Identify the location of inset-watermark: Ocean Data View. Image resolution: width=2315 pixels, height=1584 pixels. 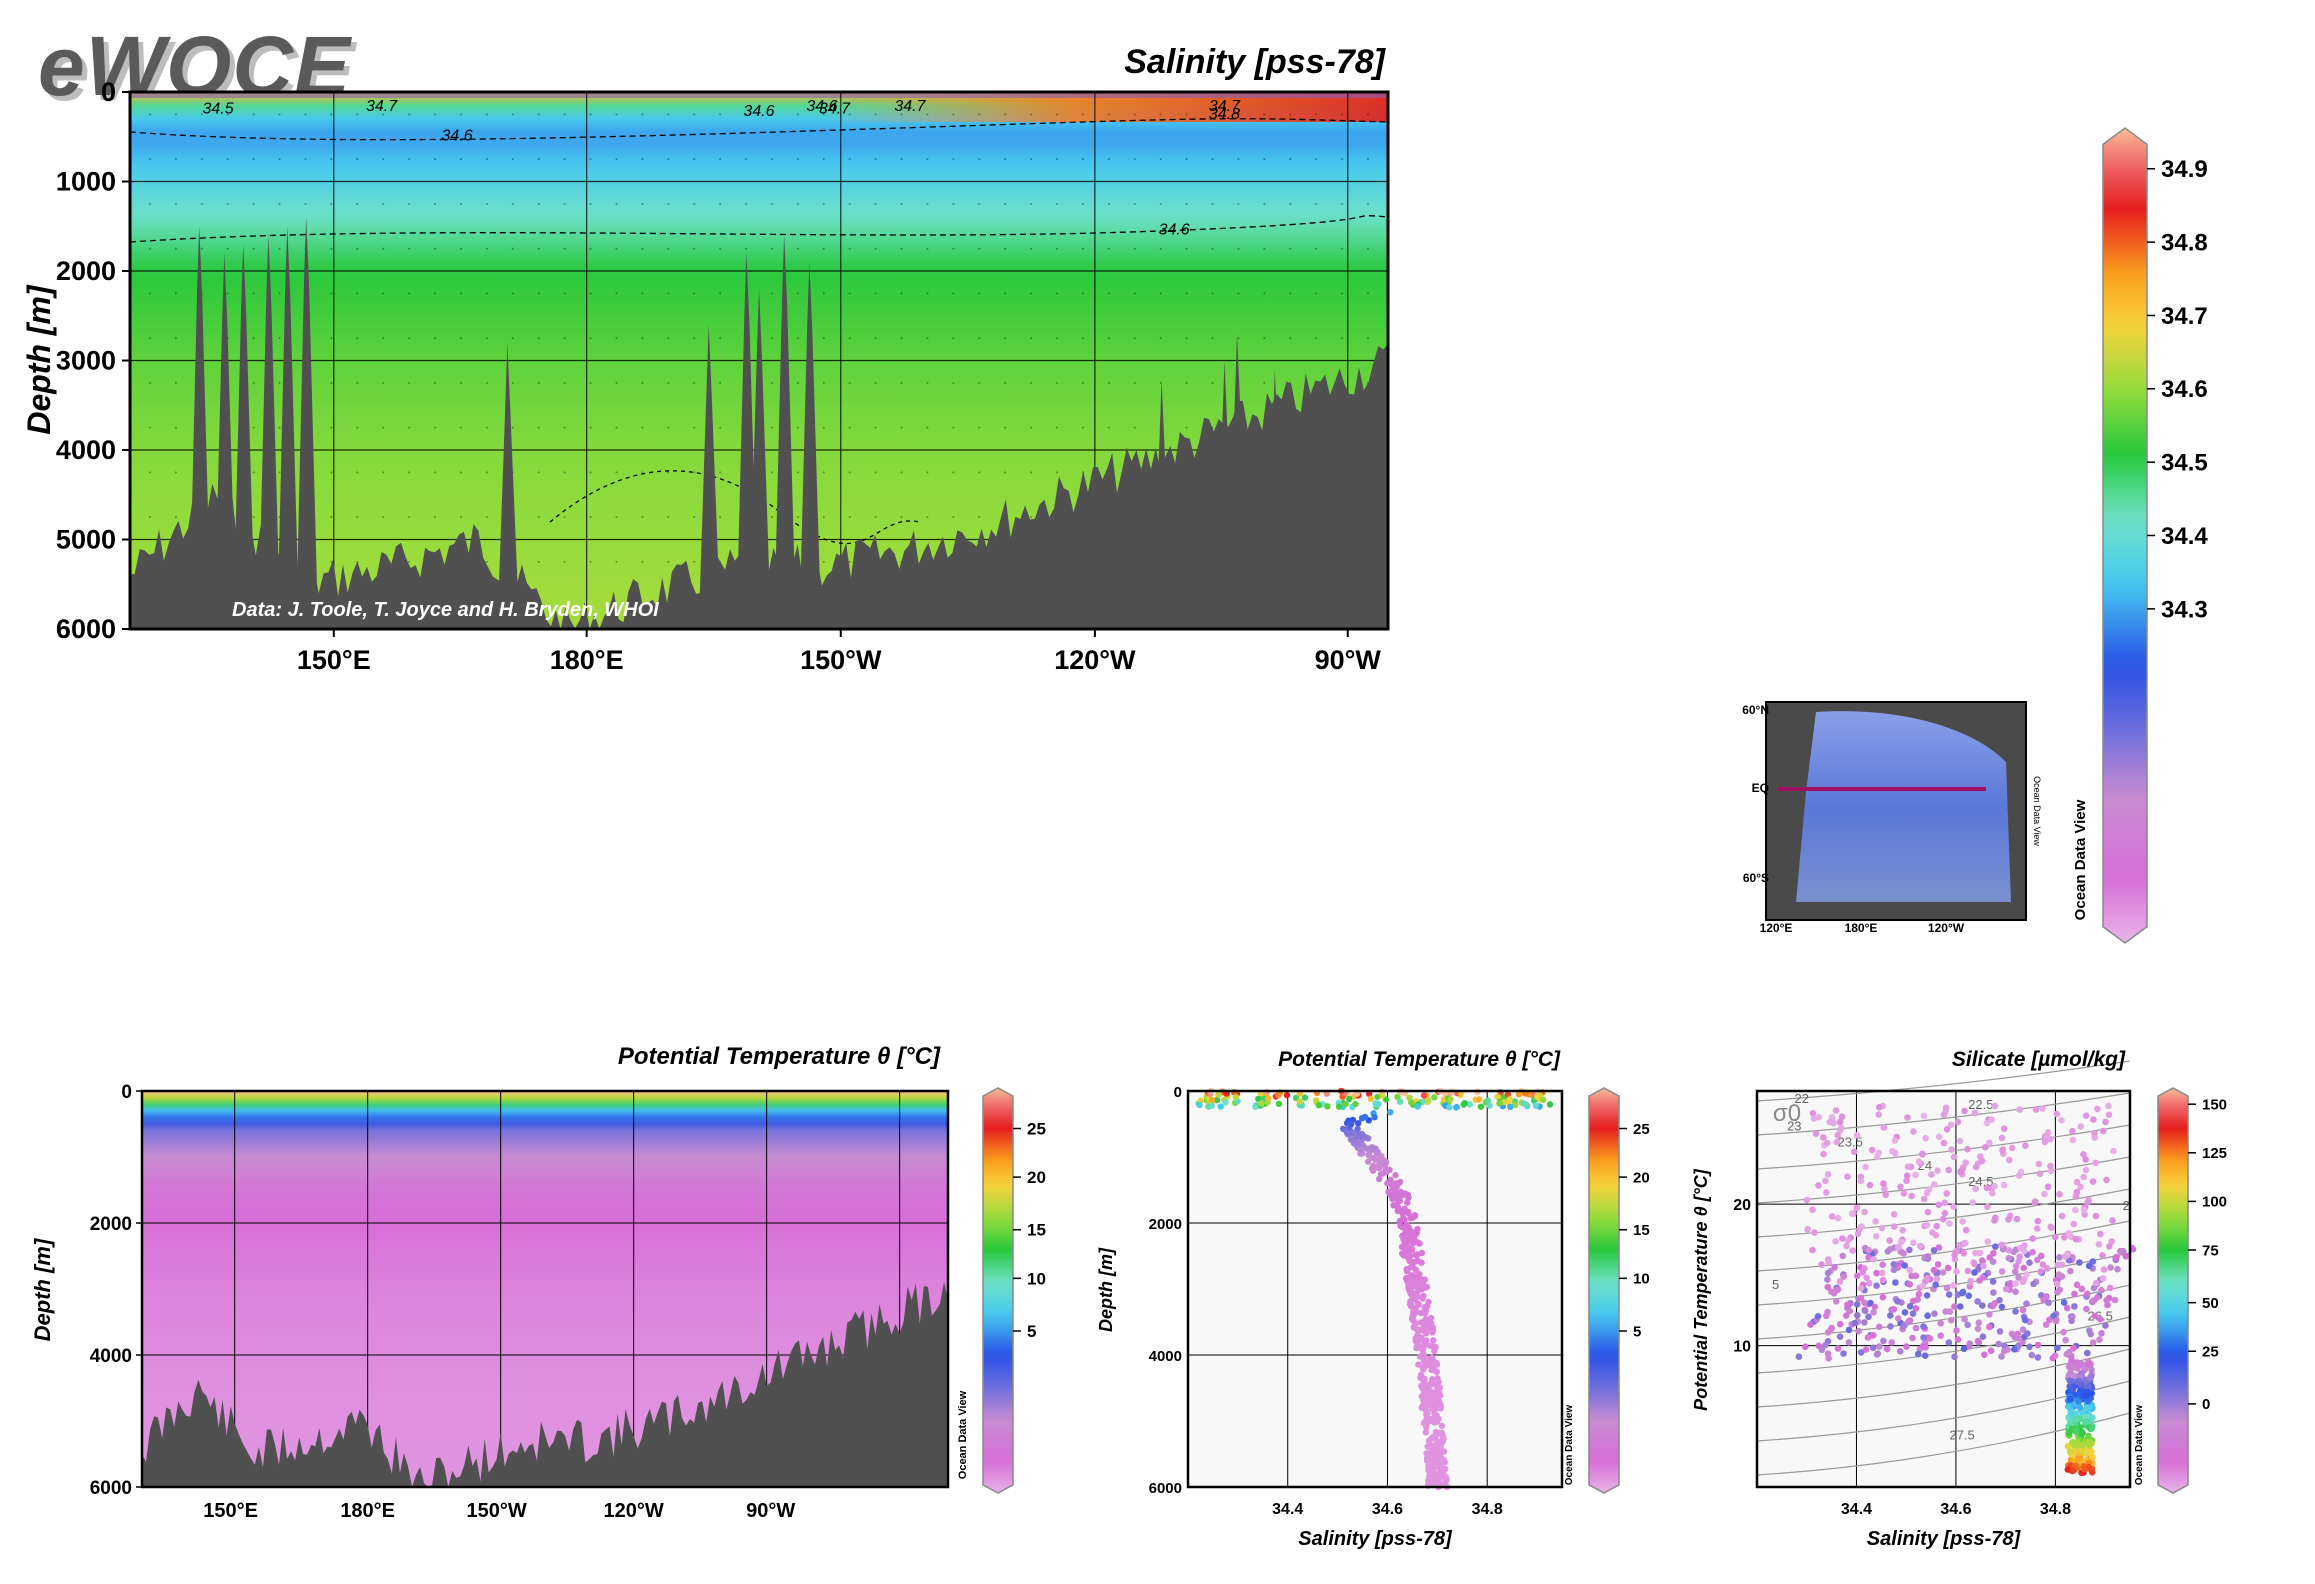
(2037, 811).